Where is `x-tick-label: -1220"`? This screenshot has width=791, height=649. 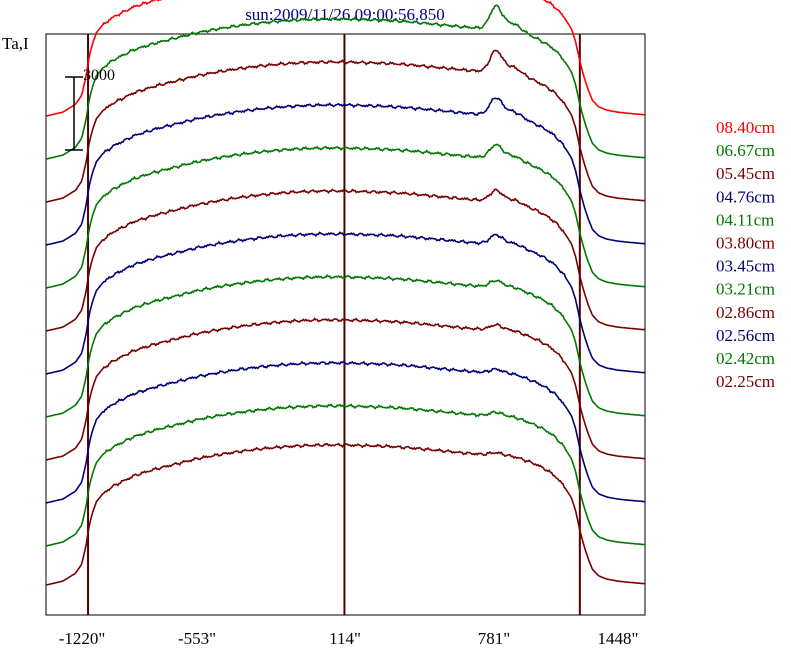
x-tick-label: -1220" is located at coordinates (82, 638).